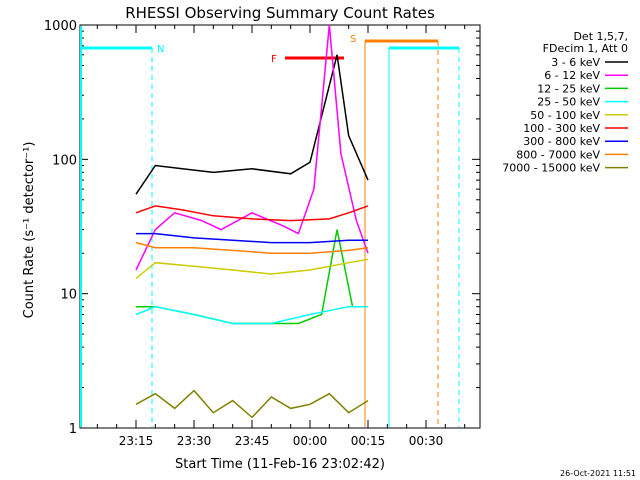 The height and width of the screenshot is (480, 640). What do you see at coordinates (310, 441) in the screenshot?
I see `x-tick-label: 00:00` at bounding box center [310, 441].